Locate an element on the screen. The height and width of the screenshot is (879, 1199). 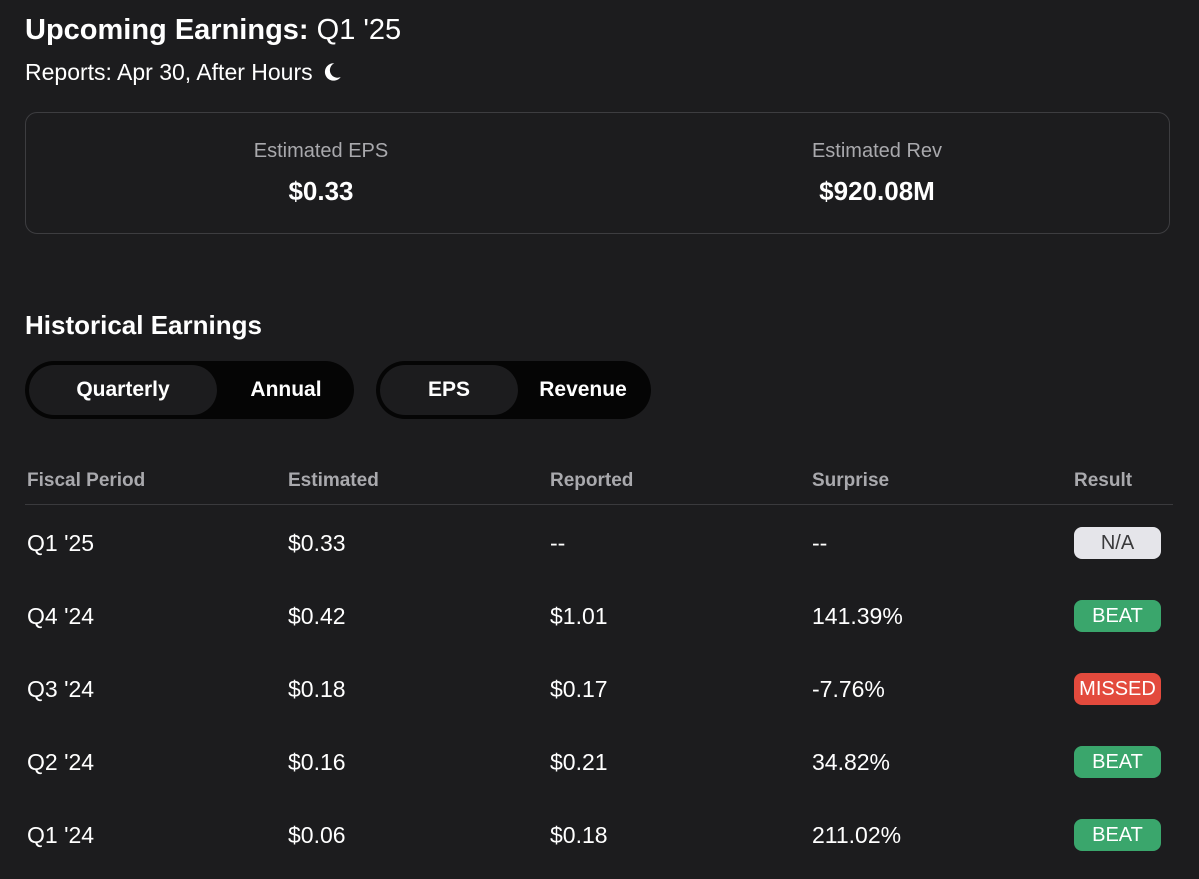
table-row: Q1 '24 $0.06 $0.18 211.02% BEAT is located at coordinates (599, 835).